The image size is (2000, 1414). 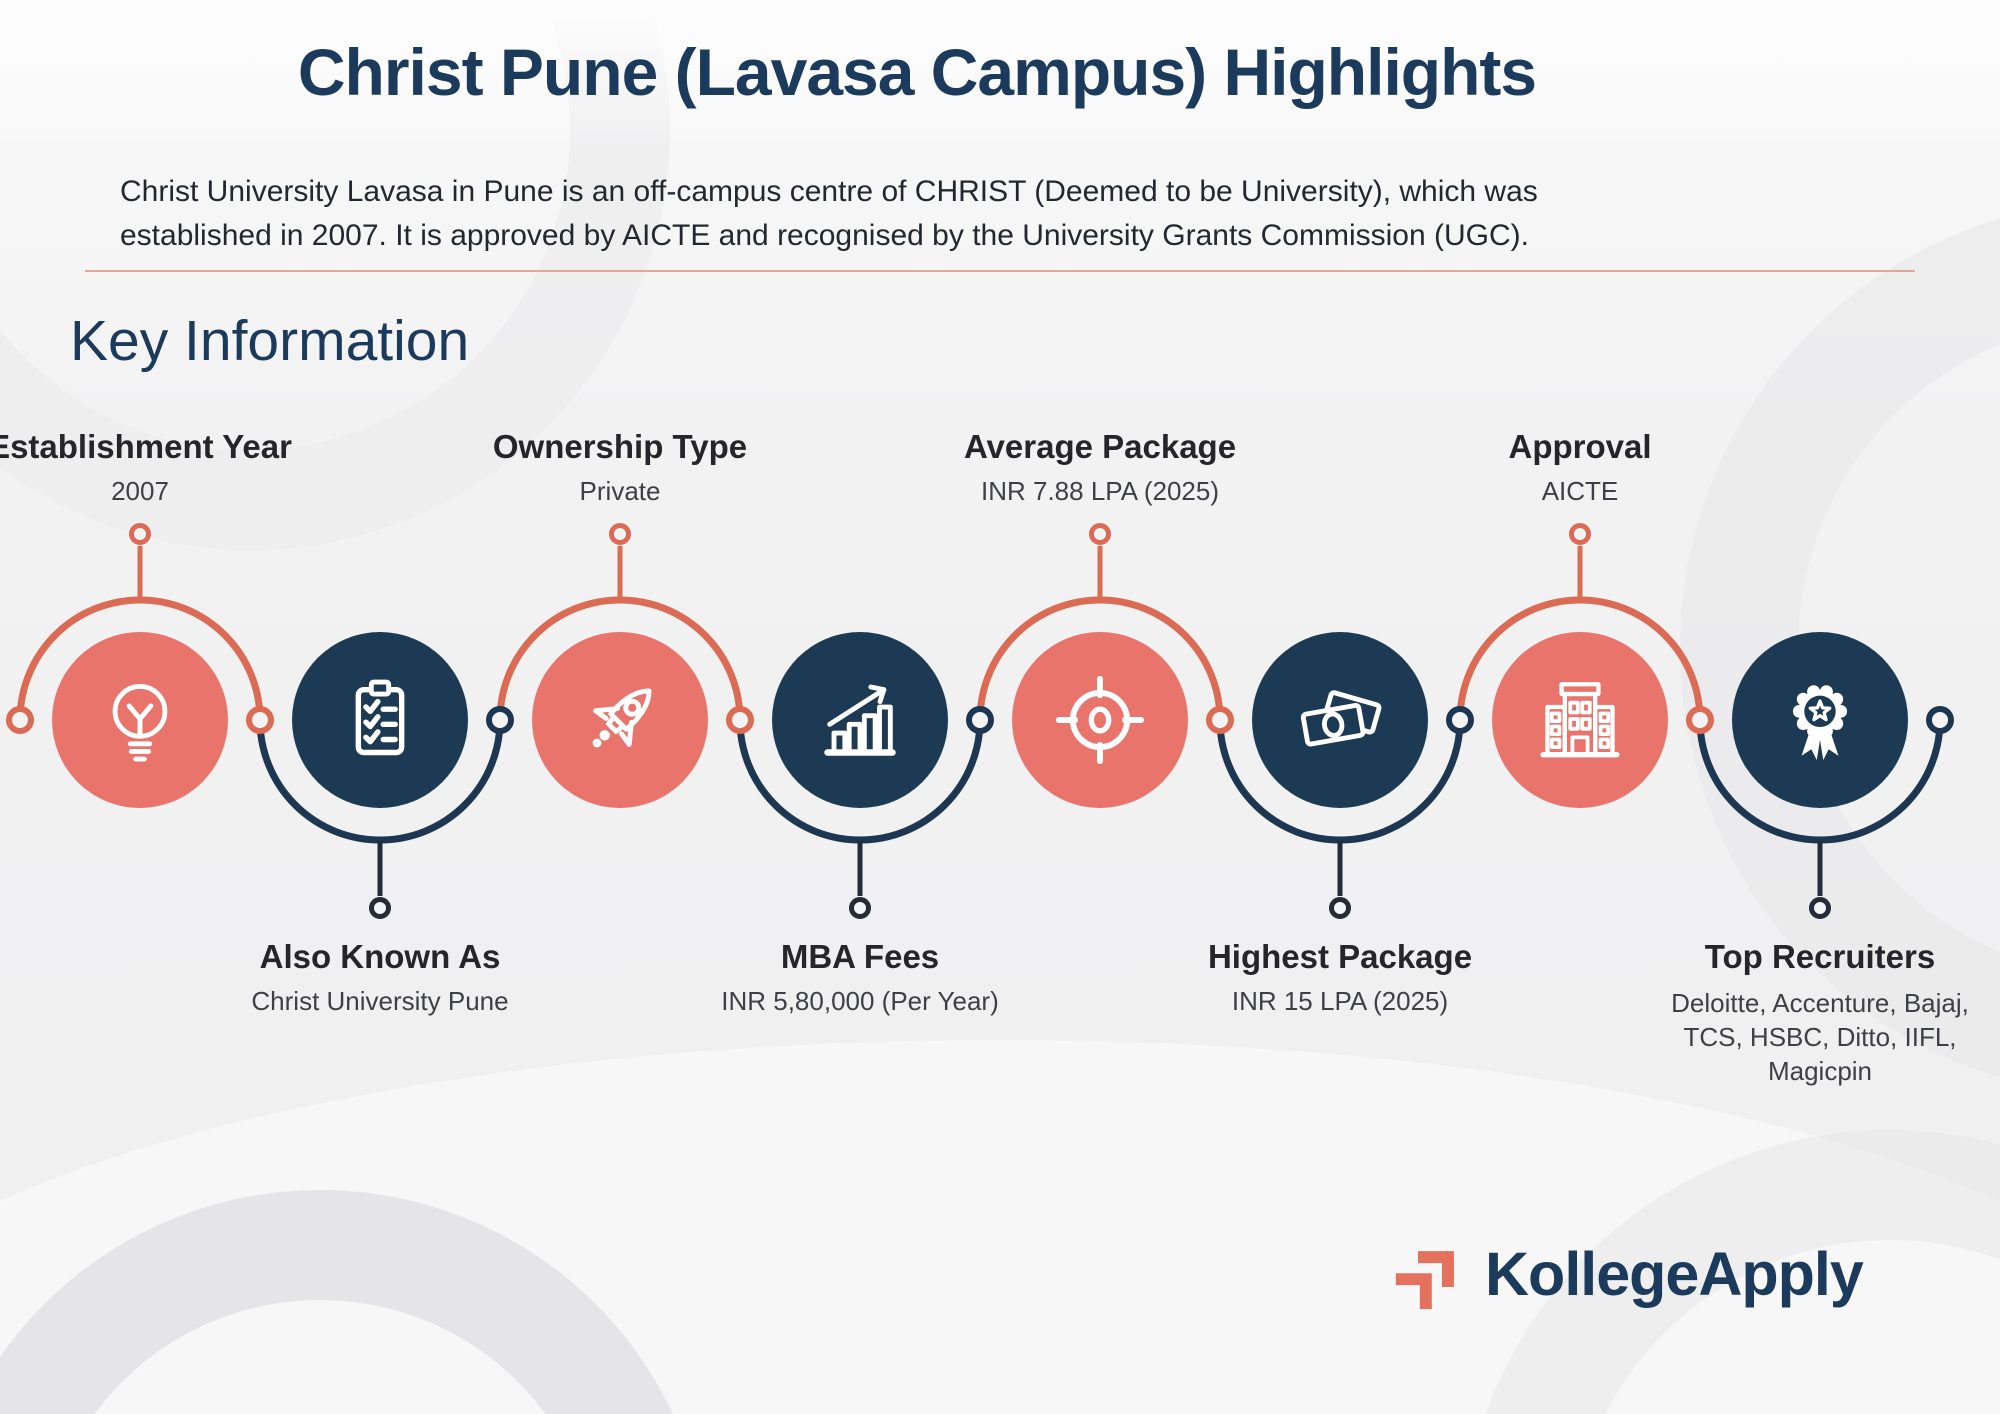 I want to click on building-icon, so click(x=1580, y=720).